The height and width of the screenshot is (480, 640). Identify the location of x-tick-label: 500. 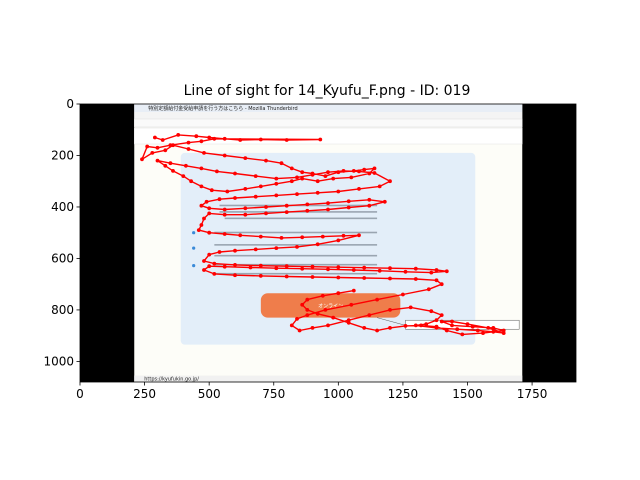
(209, 394).